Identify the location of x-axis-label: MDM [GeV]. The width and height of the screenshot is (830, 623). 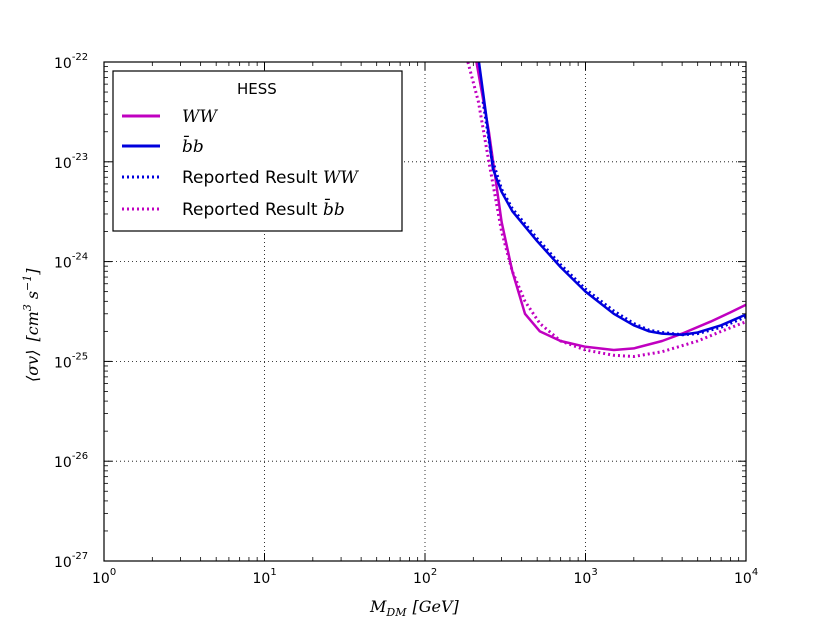
(414, 608).